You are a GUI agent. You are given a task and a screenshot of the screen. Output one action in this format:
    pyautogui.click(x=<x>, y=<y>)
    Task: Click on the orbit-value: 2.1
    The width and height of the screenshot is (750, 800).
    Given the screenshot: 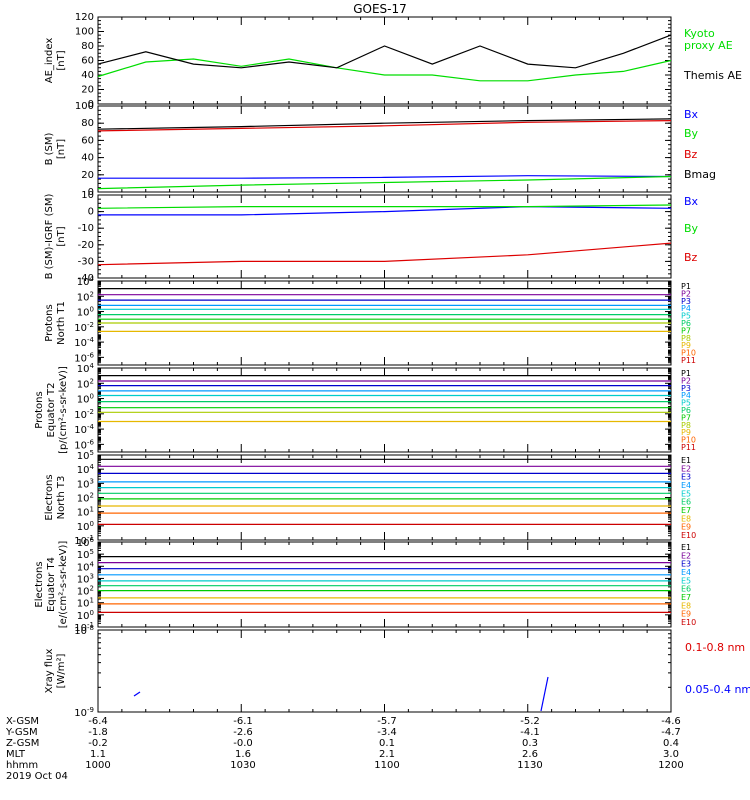 What is the action you would take?
    pyautogui.click(x=387, y=754)
    